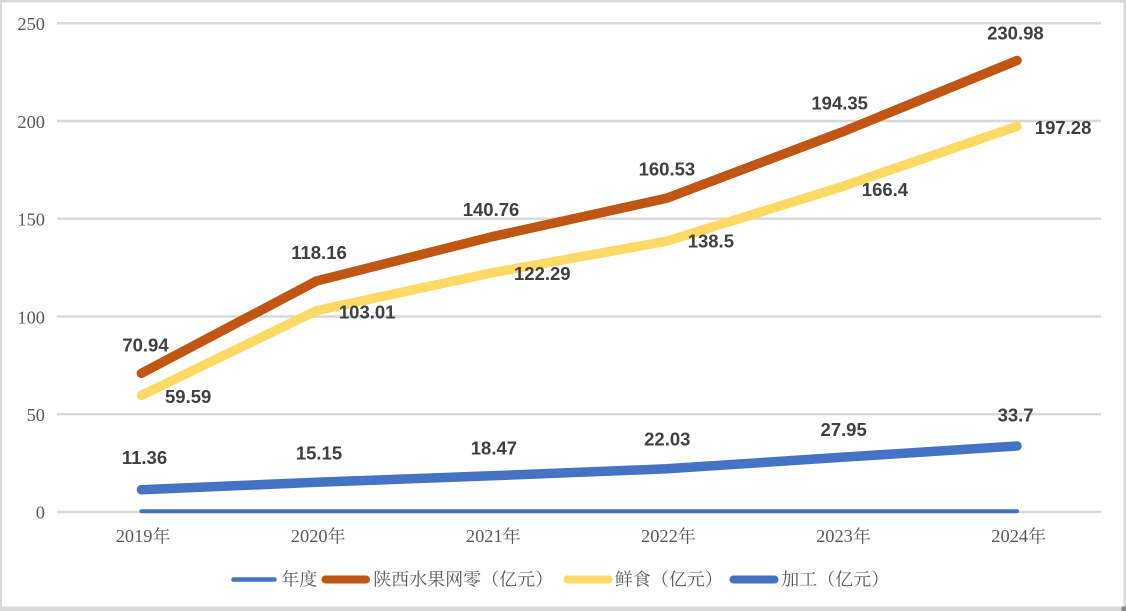 The height and width of the screenshot is (611, 1126). What do you see at coordinates (367, 311) in the screenshot?
I see `svg-text: 103.01` at bounding box center [367, 311].